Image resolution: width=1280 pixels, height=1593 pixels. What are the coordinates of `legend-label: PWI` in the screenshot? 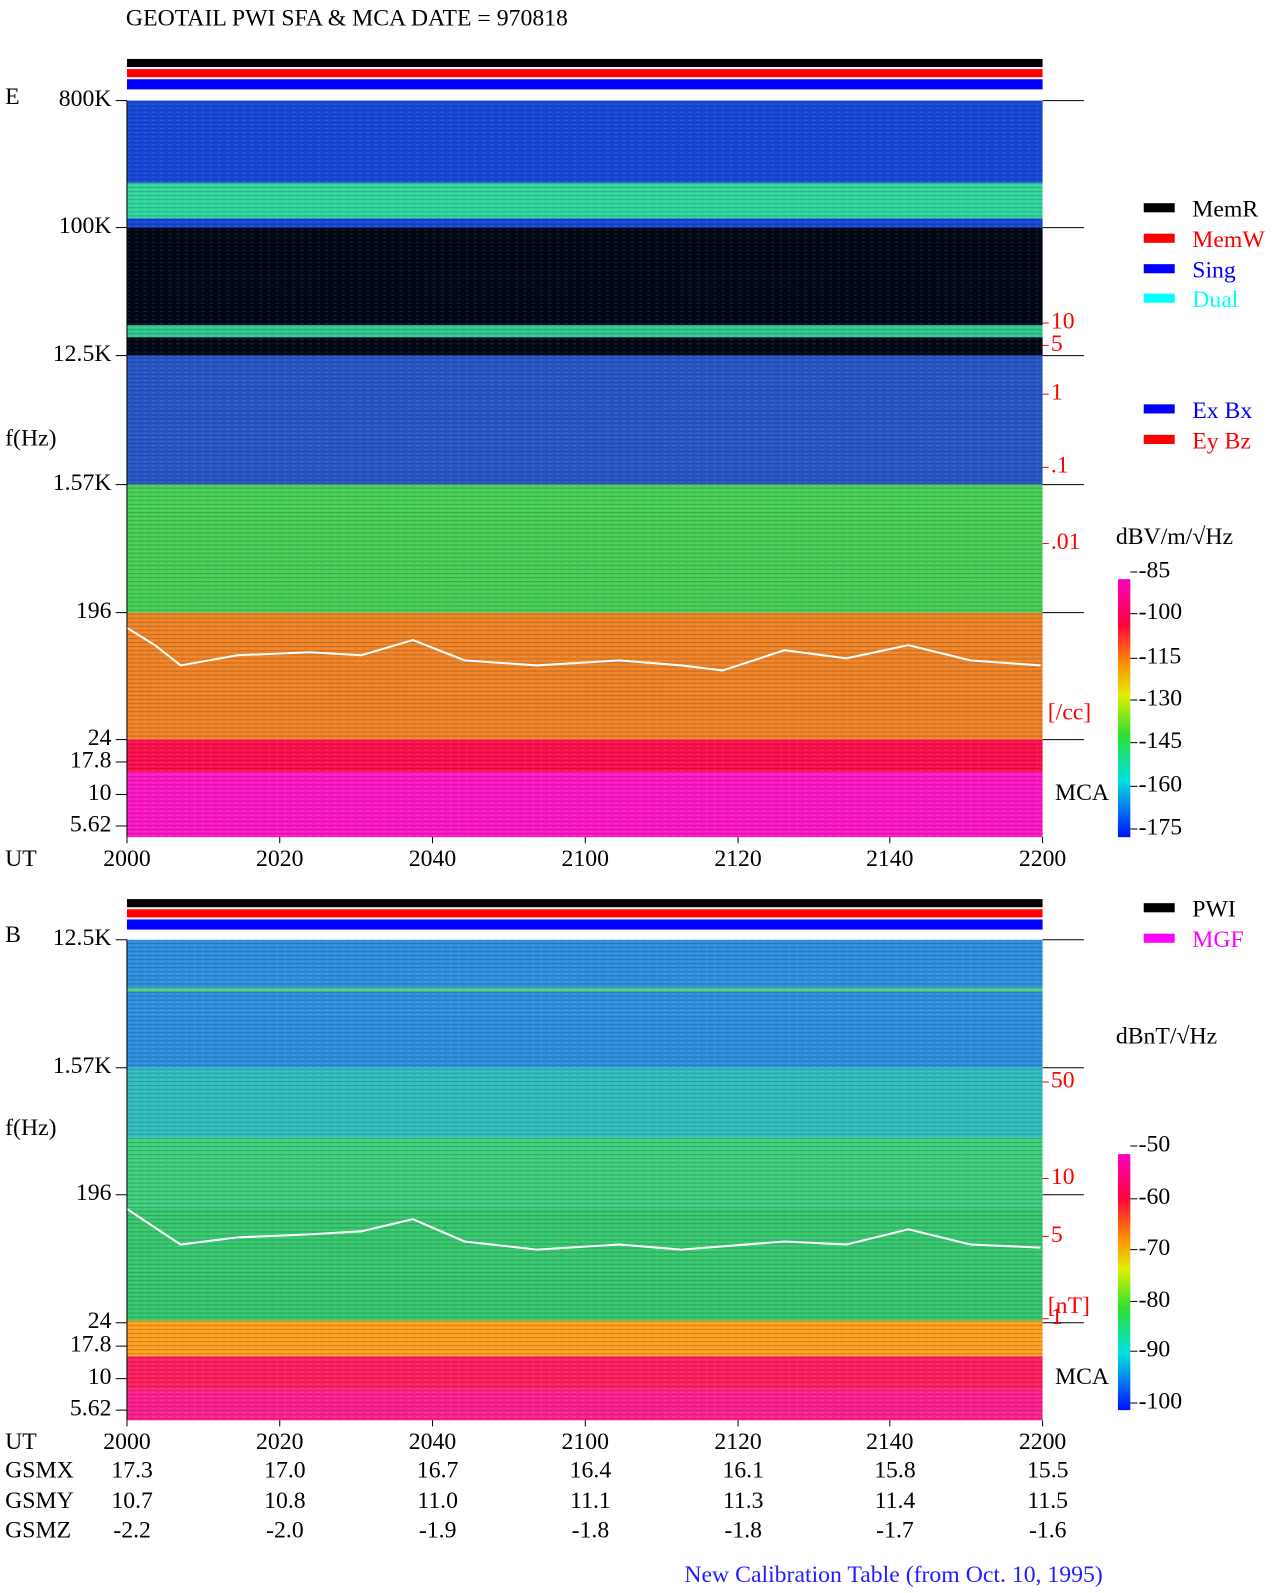 It's located at (1214, 910).